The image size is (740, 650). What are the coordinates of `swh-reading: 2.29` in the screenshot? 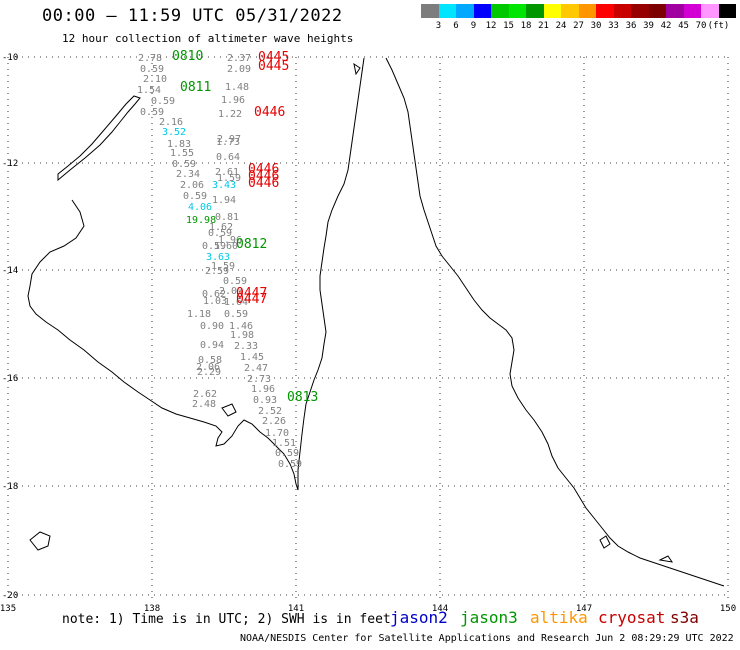 It's located at (209, 372).